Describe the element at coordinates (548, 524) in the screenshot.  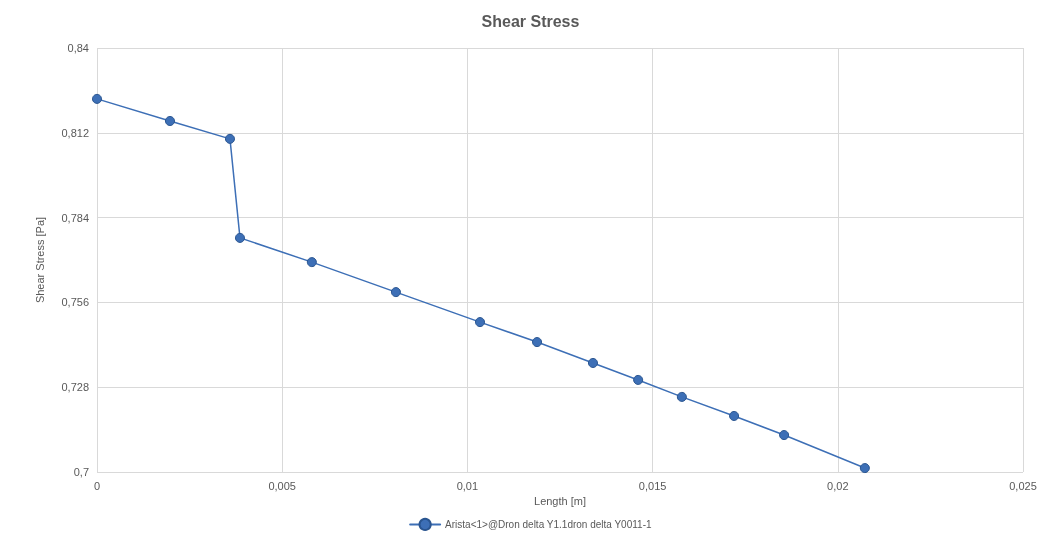
I see `legend-label: Arista<1>@Dron delta Y1.1dron delta Y0011-1` at that location.